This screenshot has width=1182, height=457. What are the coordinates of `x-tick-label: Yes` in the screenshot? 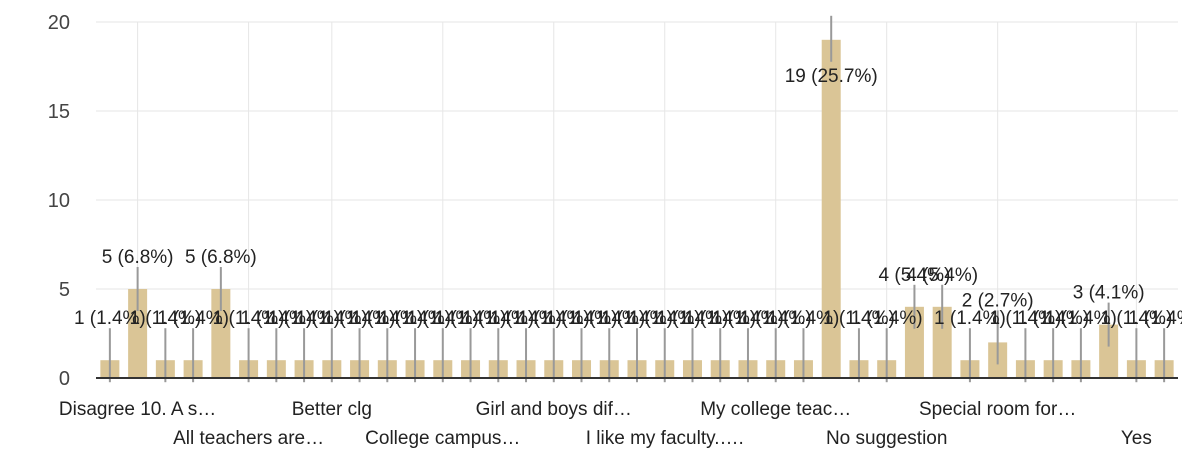 It's located at (1136, 438).